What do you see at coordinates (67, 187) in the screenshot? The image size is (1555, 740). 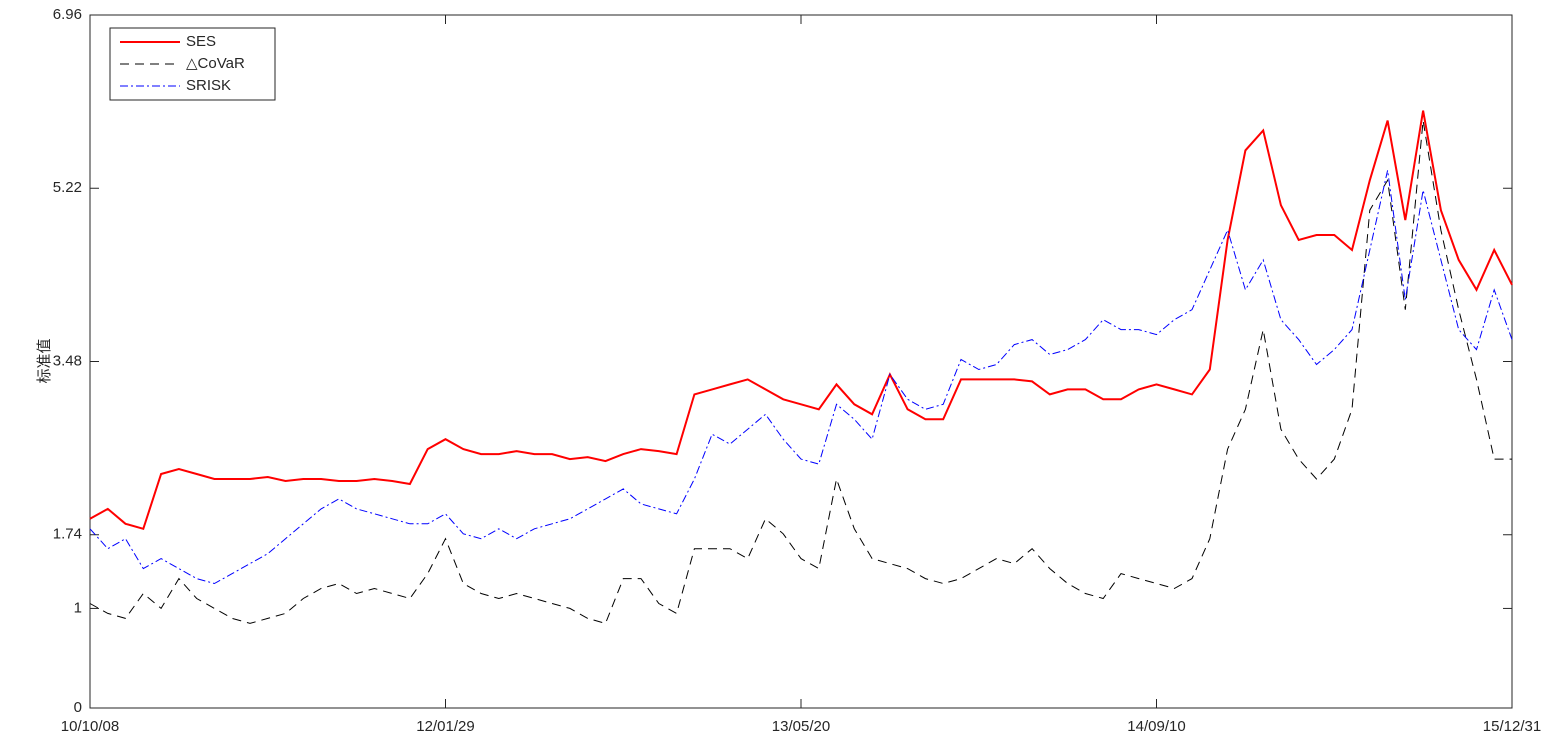 I see `y-tick-label: 5.22` at bounding box center [67, 187].